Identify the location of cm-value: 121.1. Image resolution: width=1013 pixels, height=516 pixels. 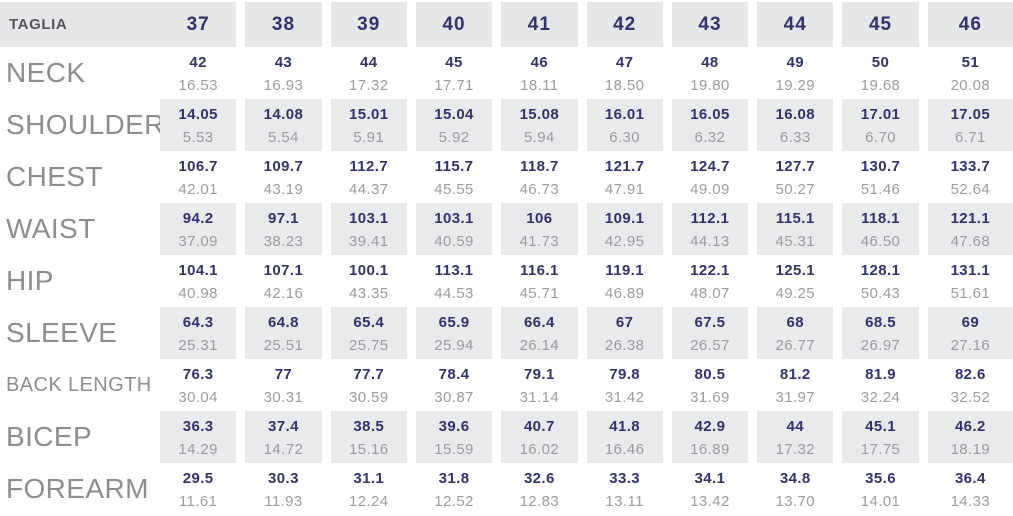
(970, 218).